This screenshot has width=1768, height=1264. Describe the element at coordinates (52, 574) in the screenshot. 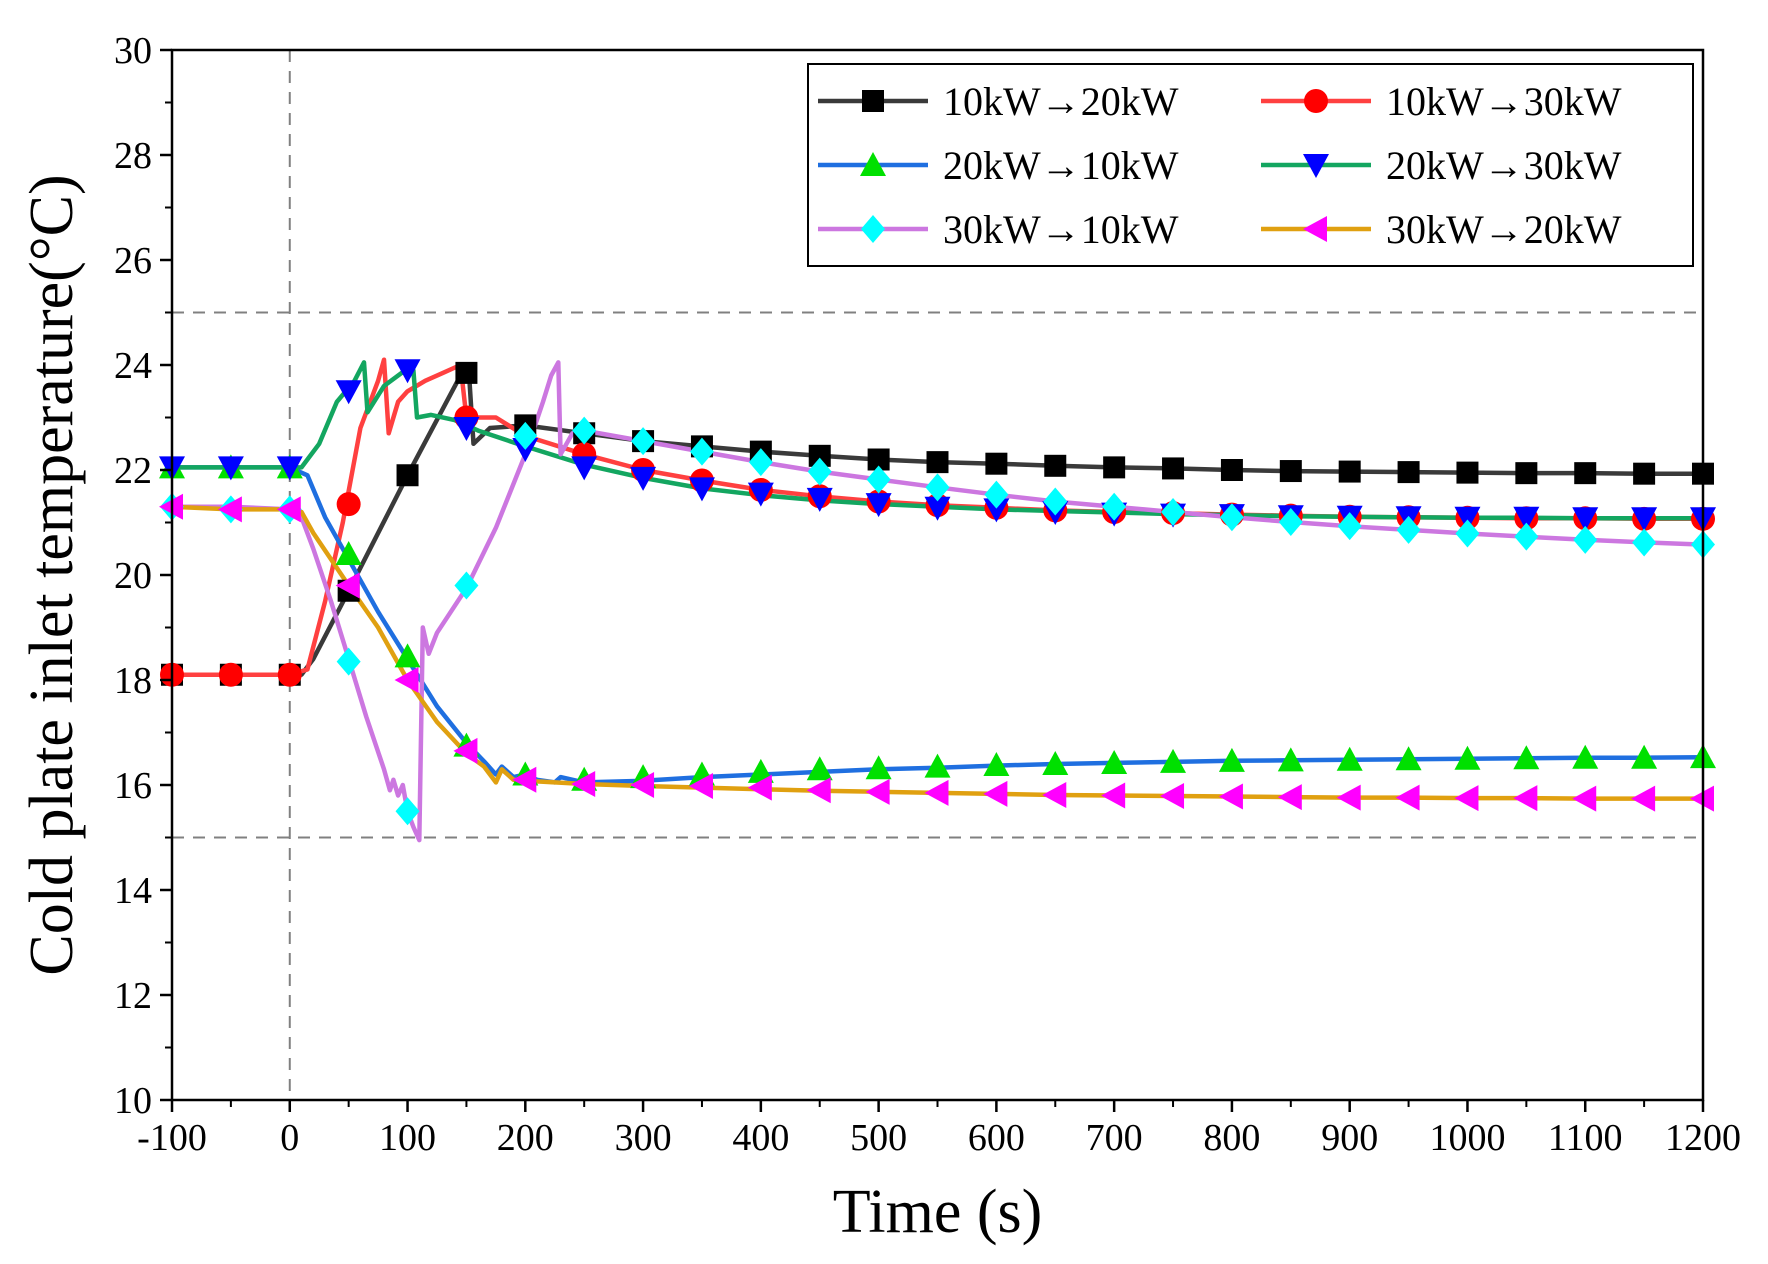

I see `y-axis-title: Cold plate inlet temperature(°C)` at that location.